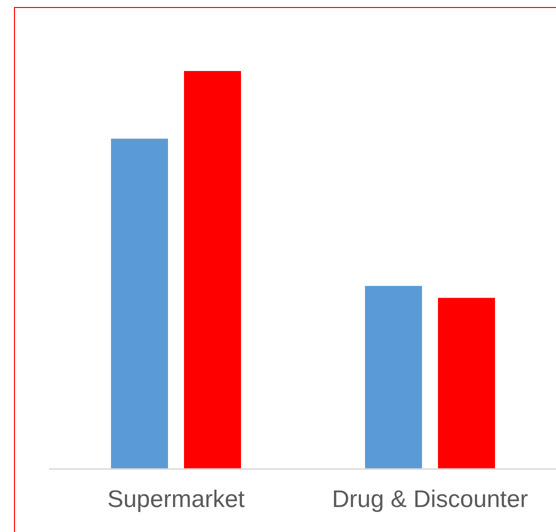  I want to click on x-tick-label: Drug & Discounter, so click(430, 499).